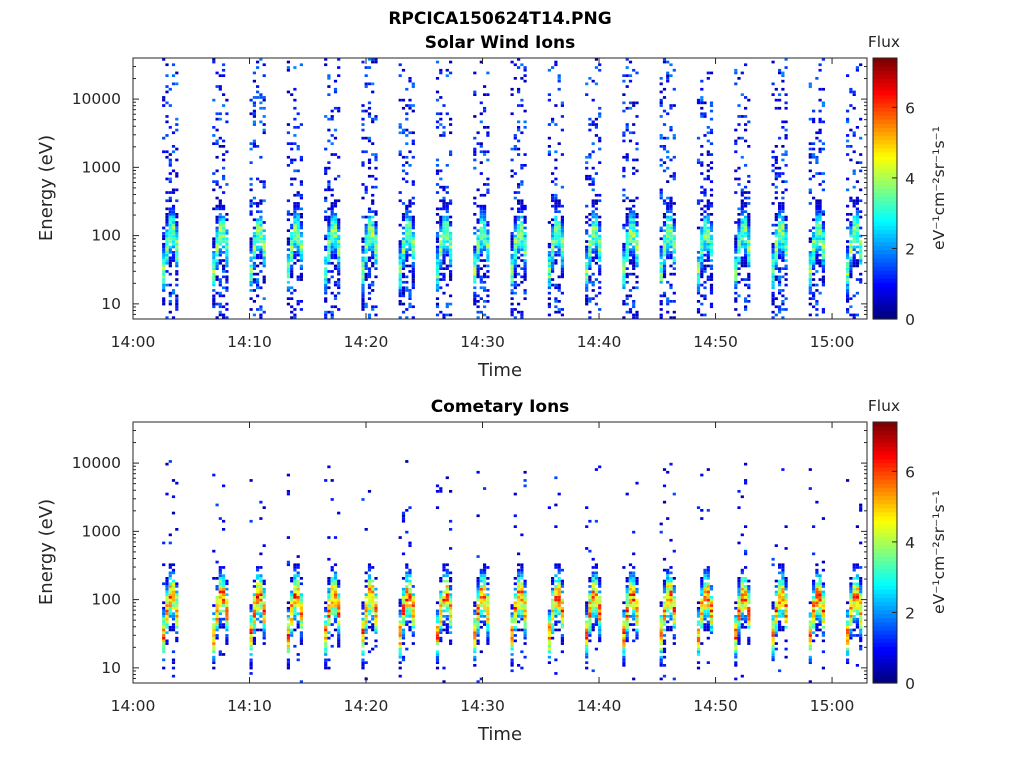 Image resolution: width=1024 pixels, height=768 pixels. I want to click on y-tick-label: 10000, so click(96, 99).